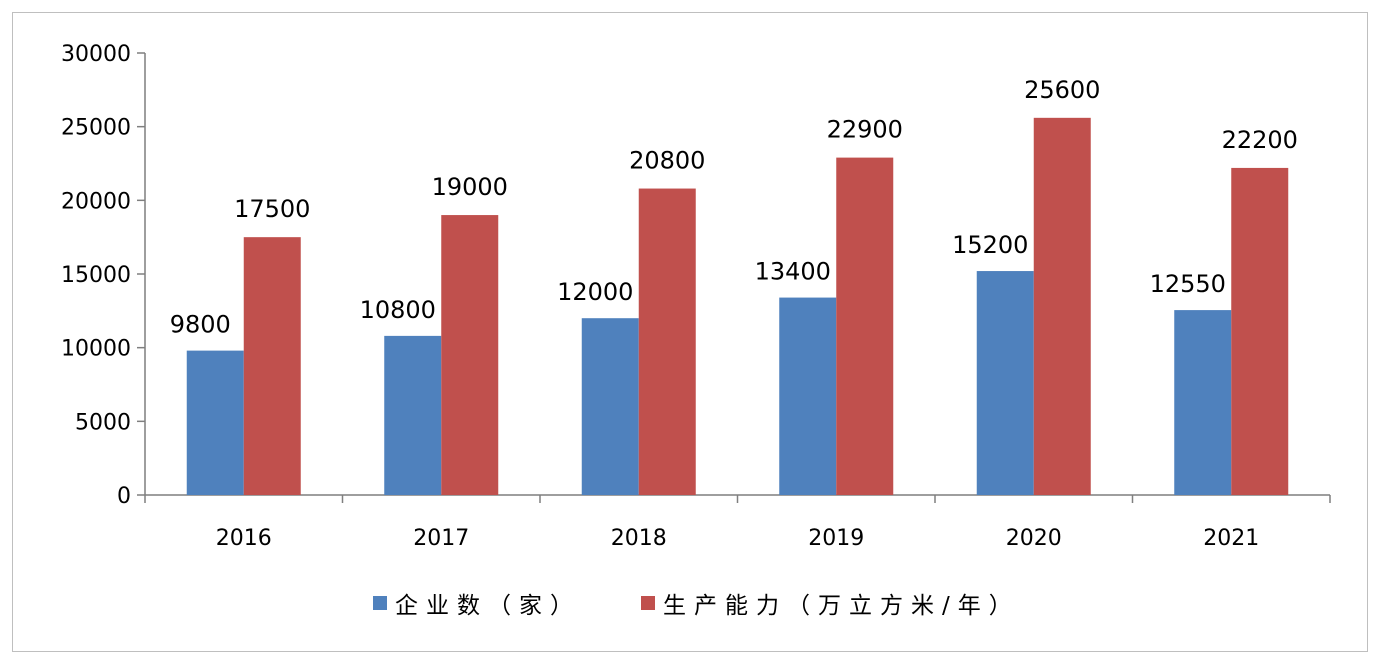 The image size is (1382, 667). Describe the element at coordinates (200, 325) in the screenshot. I see `data-label-series-1: 9800` at that location.